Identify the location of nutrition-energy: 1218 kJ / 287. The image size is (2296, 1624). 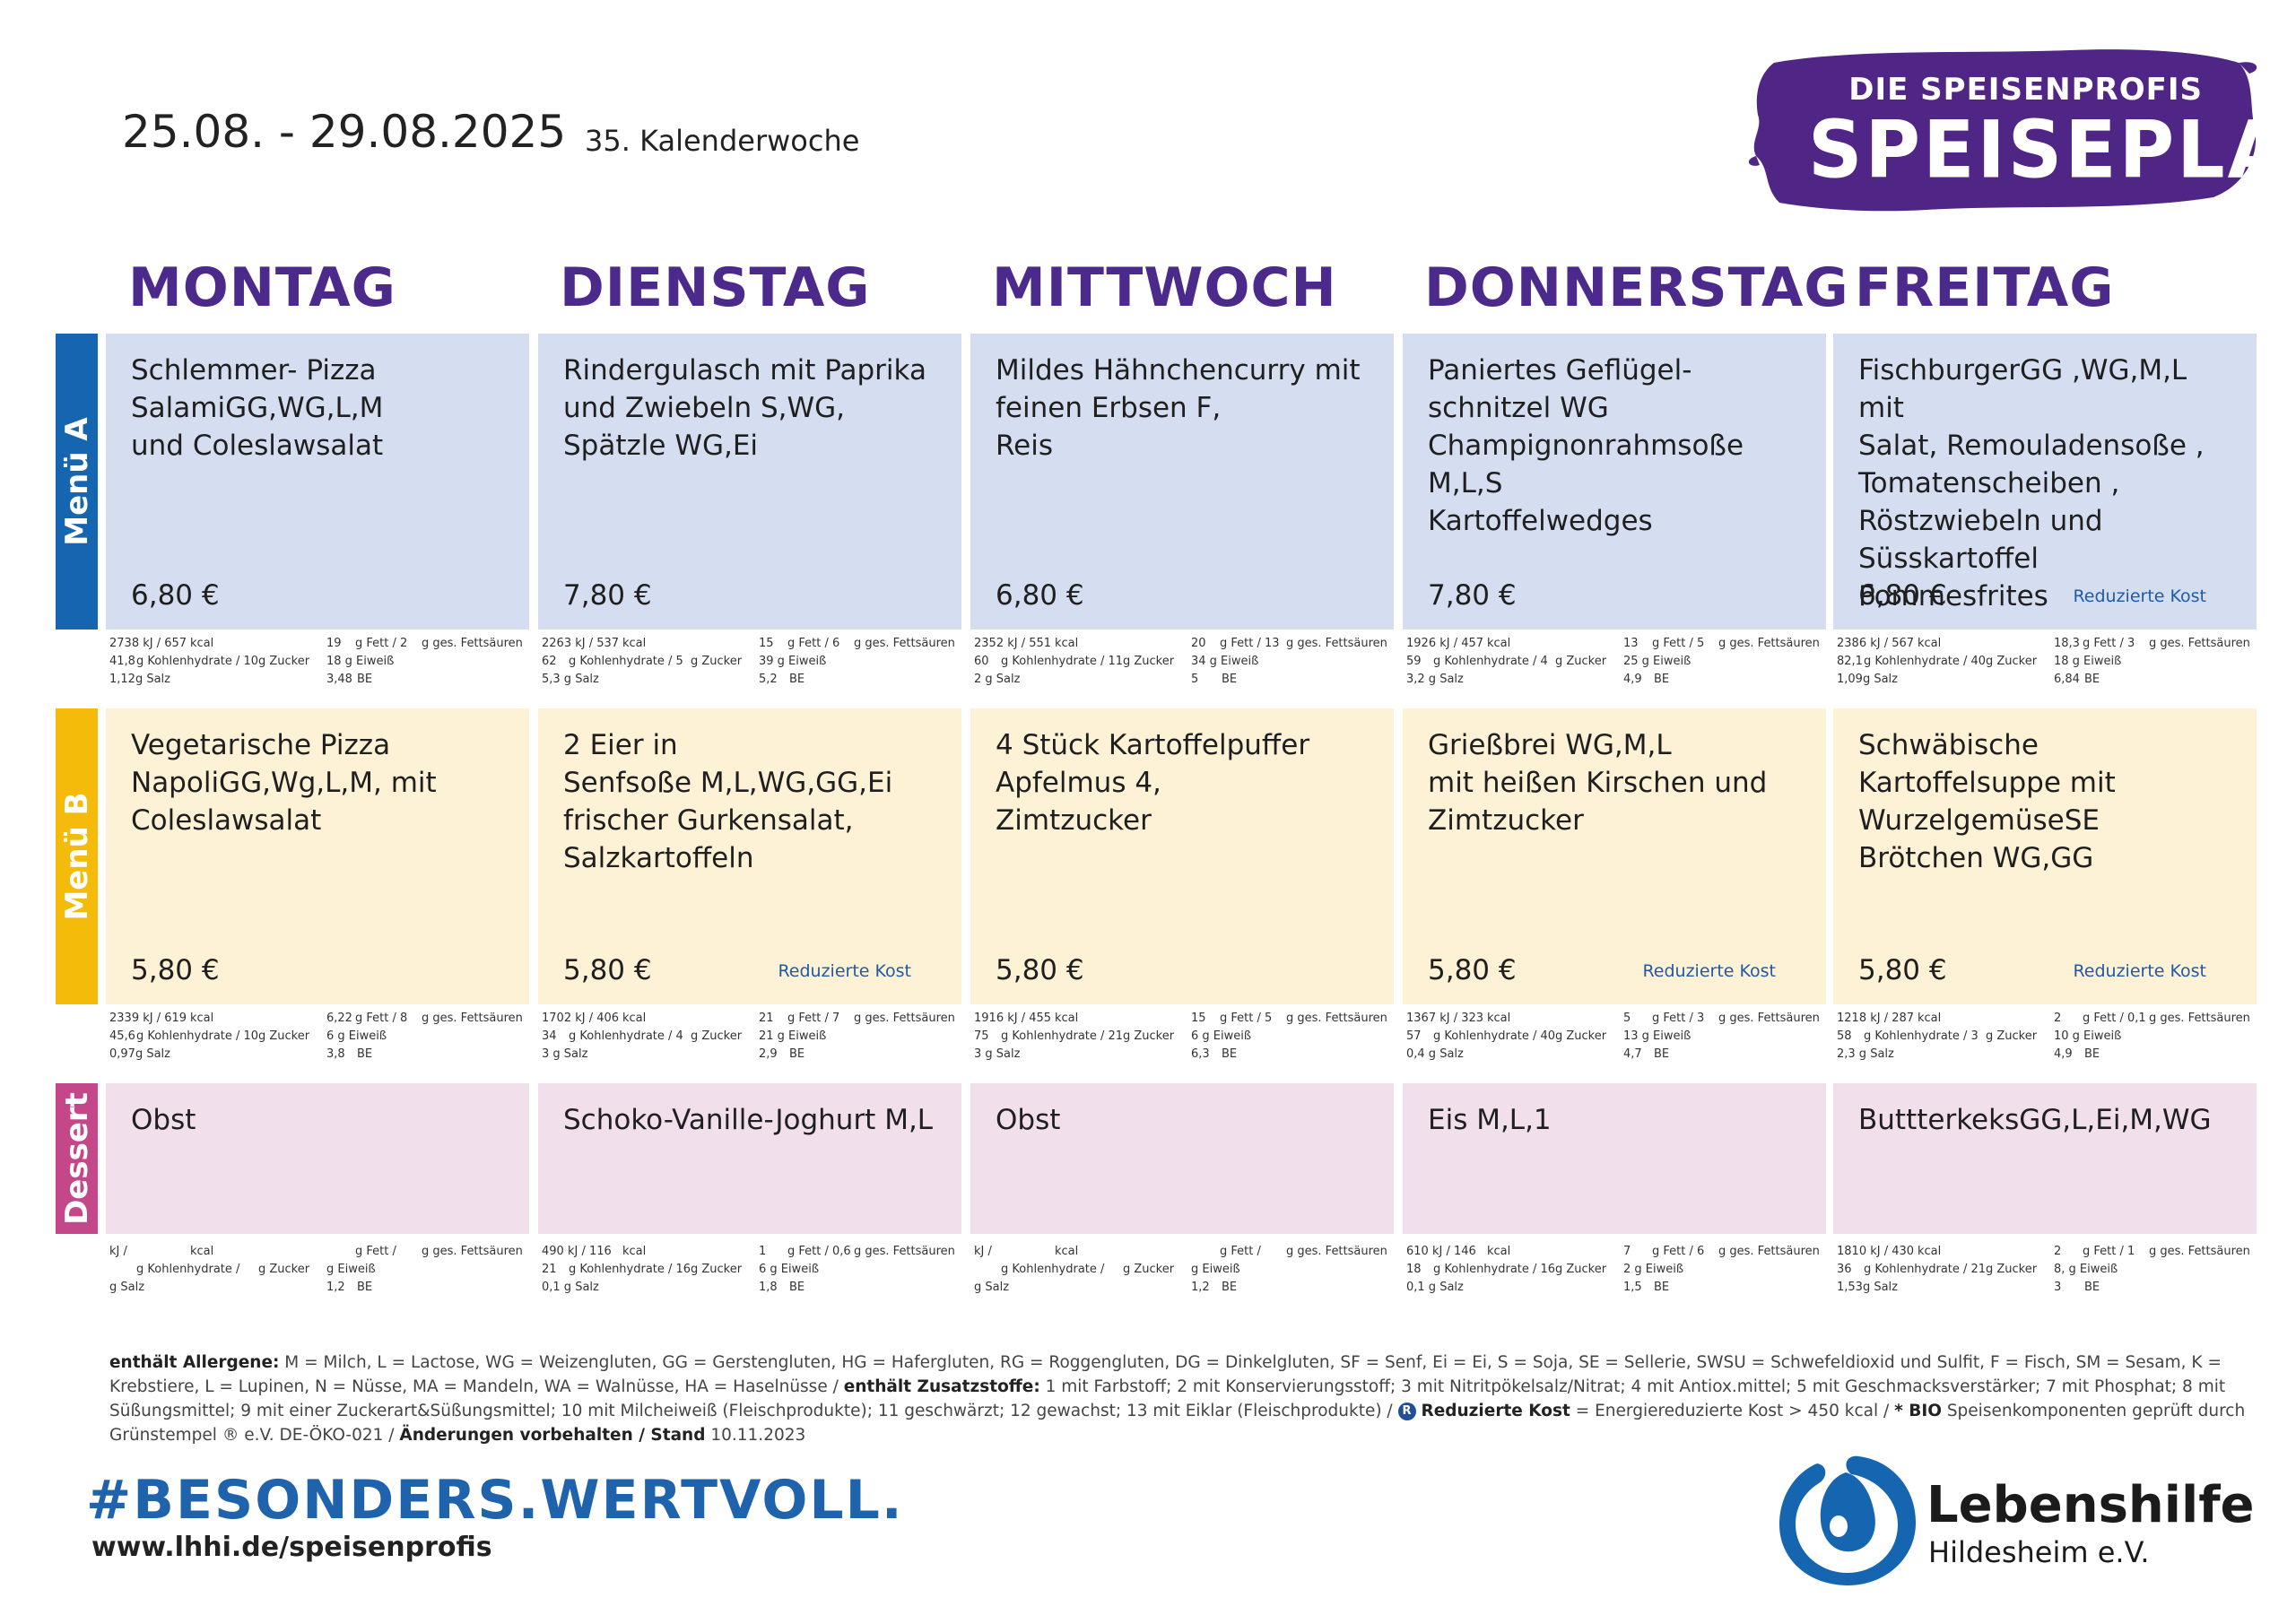
(1876, 1018).